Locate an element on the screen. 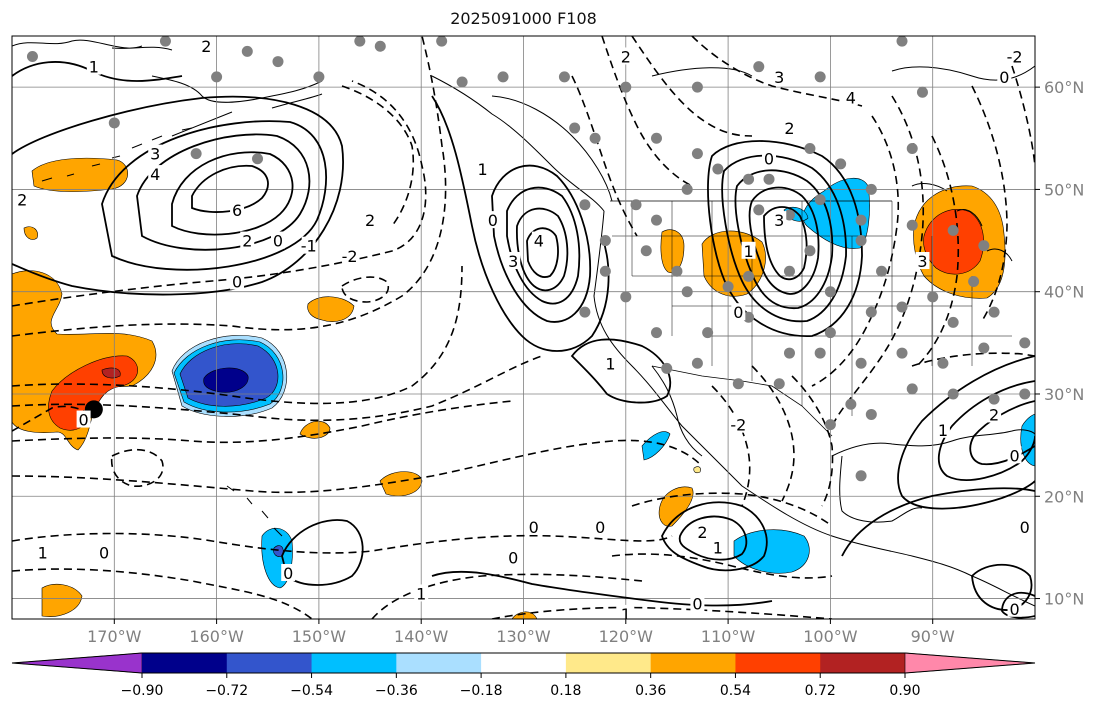 This screenshot has width=1105, height=712. shade-orange-small-d is located at coordinates (62, 600).